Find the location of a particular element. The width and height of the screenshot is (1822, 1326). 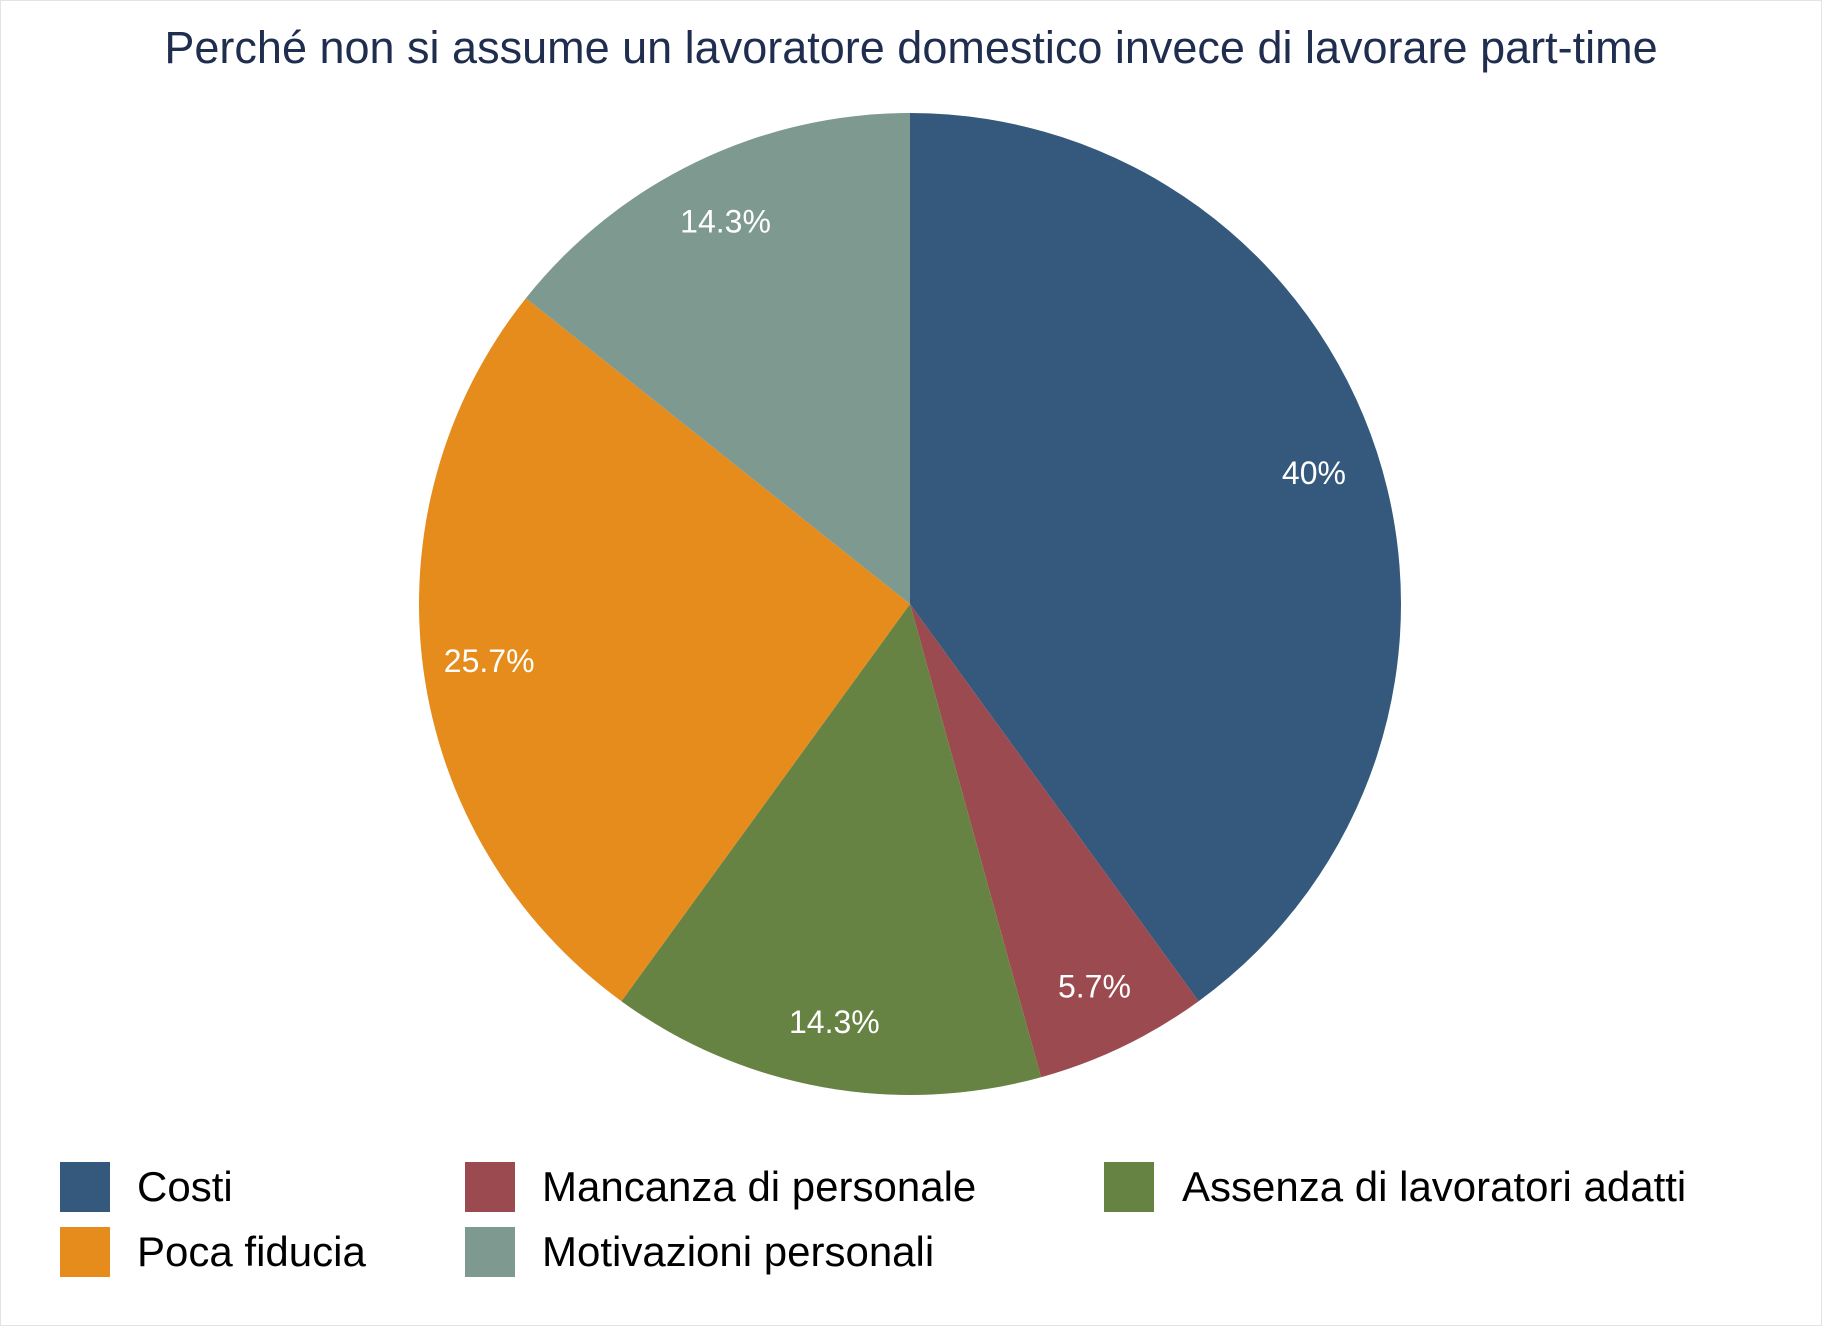

pie-slice-poca-fiducia is located at coordinates (664, 650).